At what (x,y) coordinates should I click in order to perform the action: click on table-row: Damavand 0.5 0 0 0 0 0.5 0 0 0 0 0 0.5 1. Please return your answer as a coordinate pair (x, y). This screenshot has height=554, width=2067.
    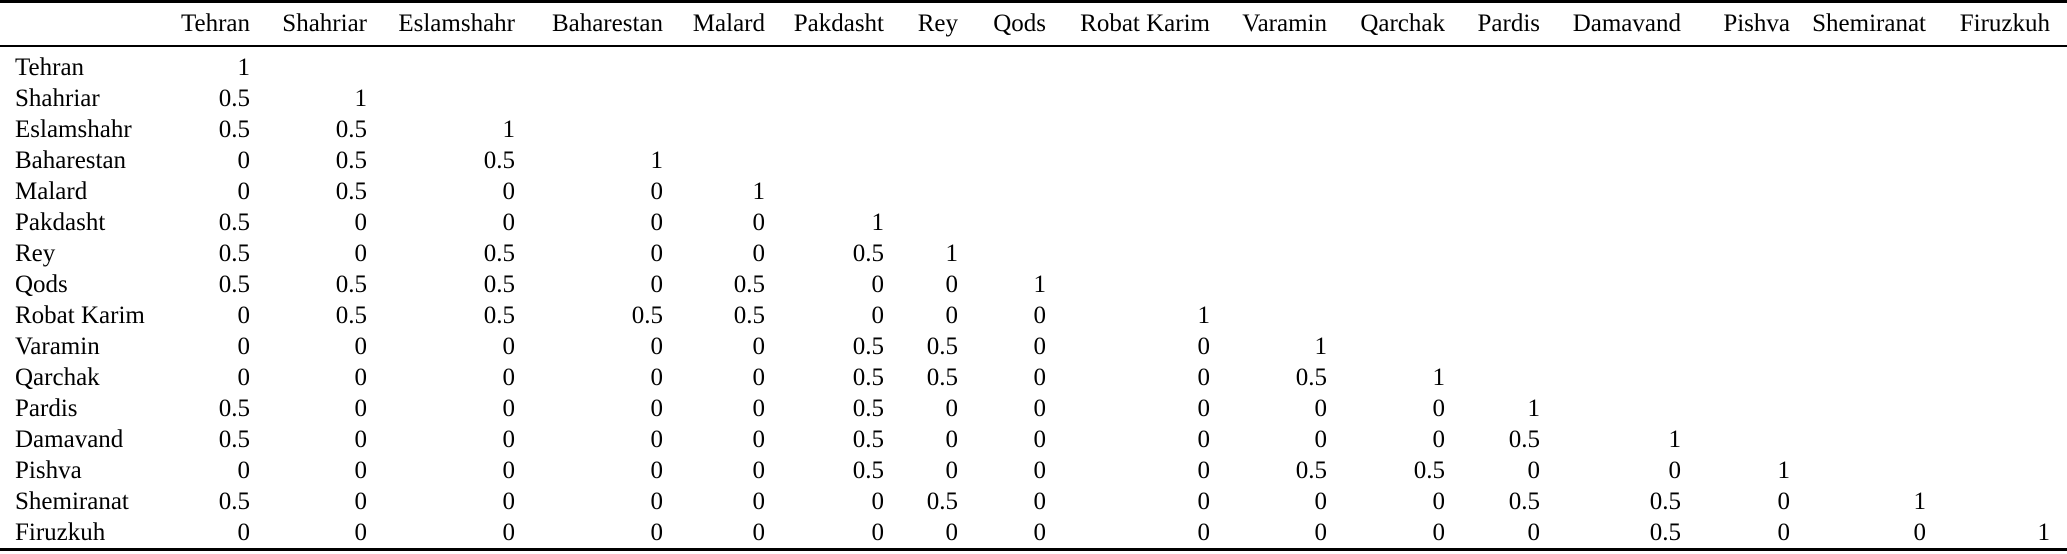
    Looking at the image, I should click on (1033, 439).